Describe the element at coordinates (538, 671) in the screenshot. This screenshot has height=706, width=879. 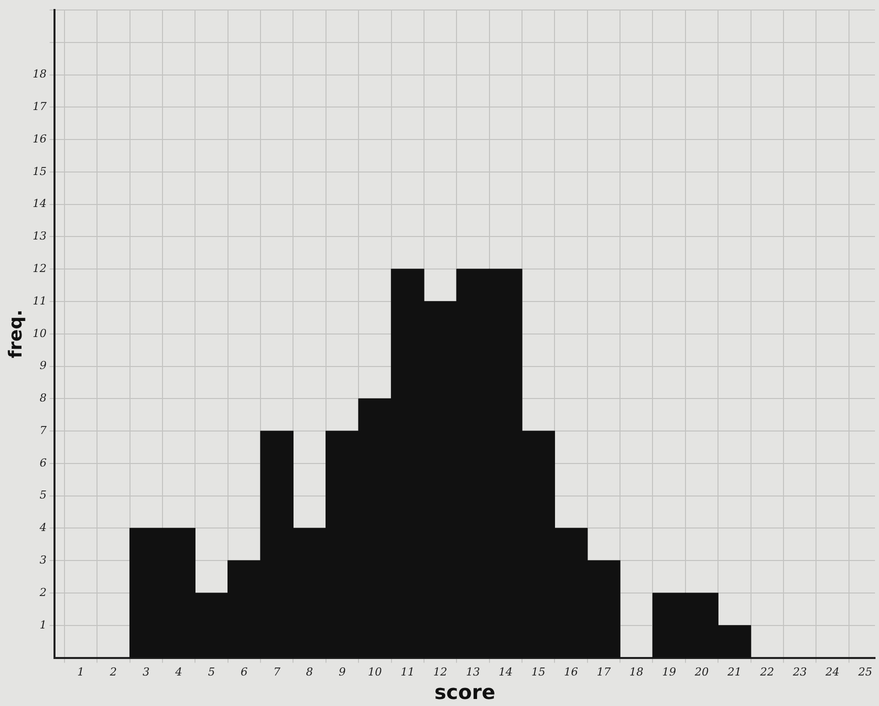
I see `x-tick-label: 15` at that location.